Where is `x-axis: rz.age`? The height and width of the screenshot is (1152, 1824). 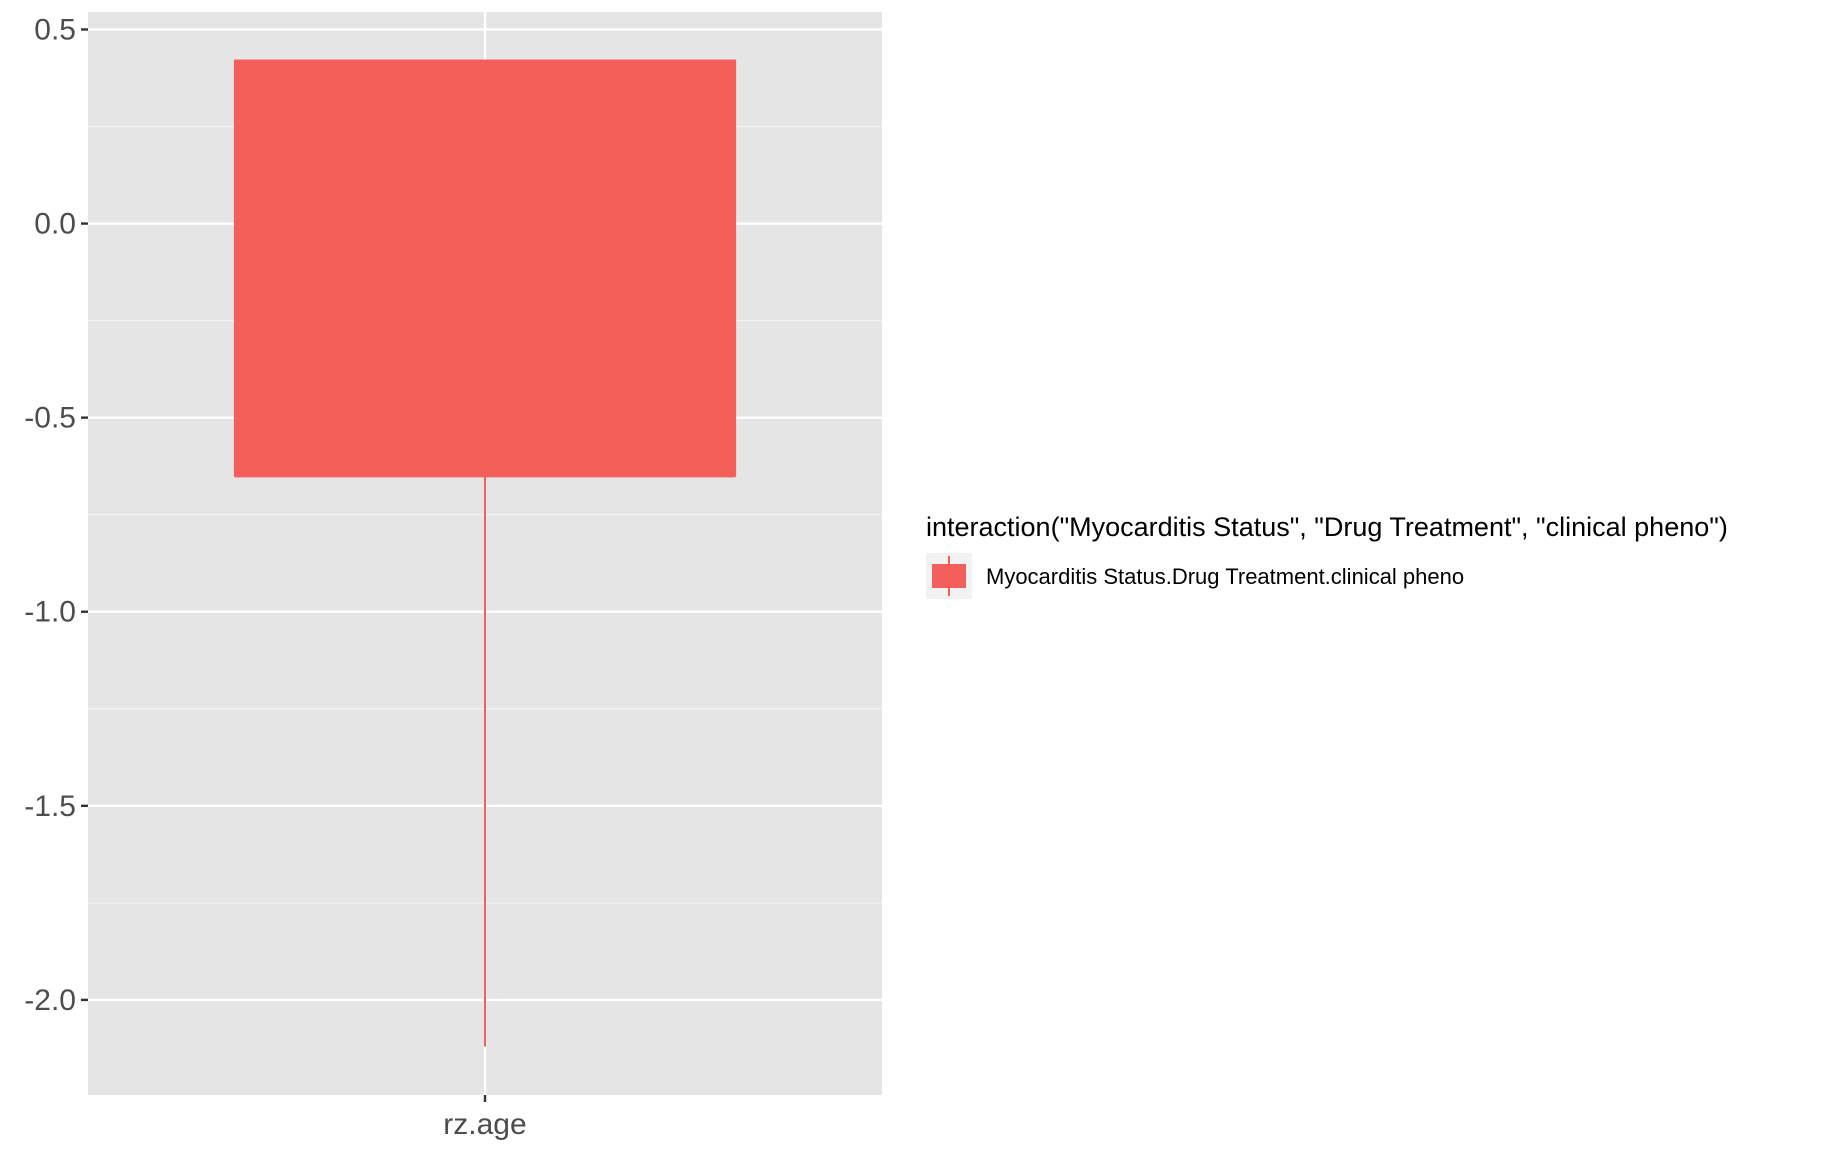 x-axis: rz.age is located at coordinates (485, 1118).